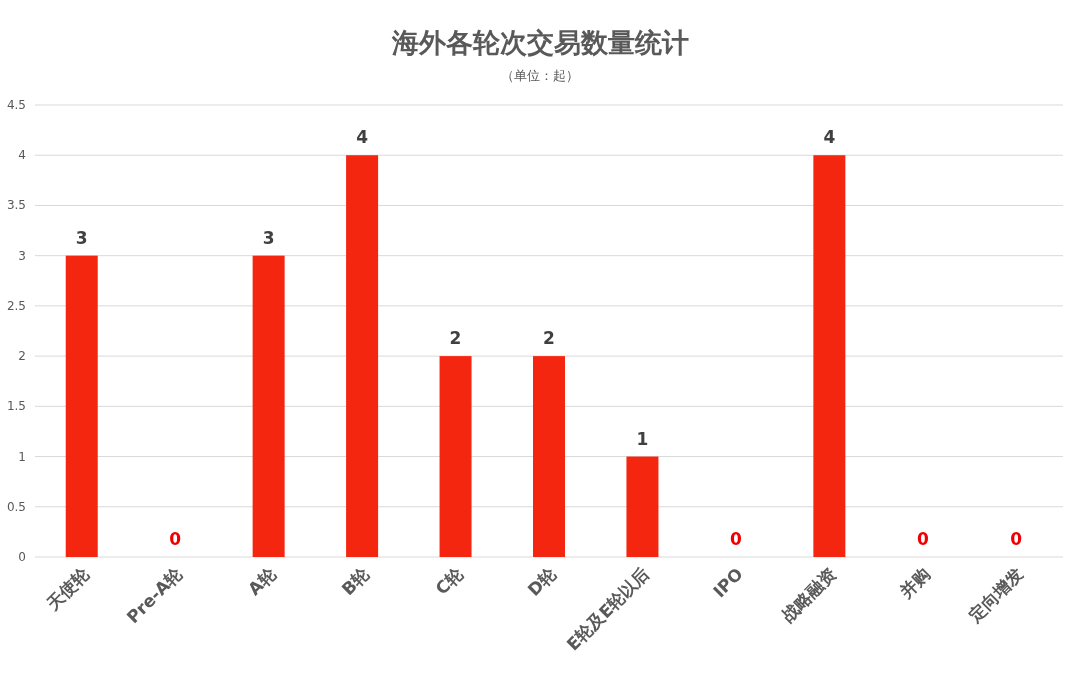 The image size is (1080, 694). I want to click on data-label: 1, so click(642, 438).